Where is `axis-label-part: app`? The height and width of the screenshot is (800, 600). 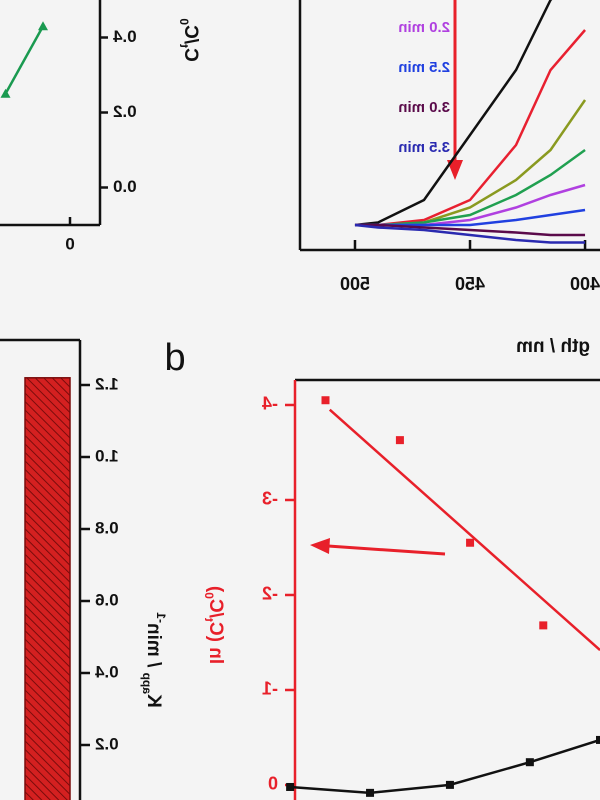 axis-label-part: app is located at coordinates (147, 683).